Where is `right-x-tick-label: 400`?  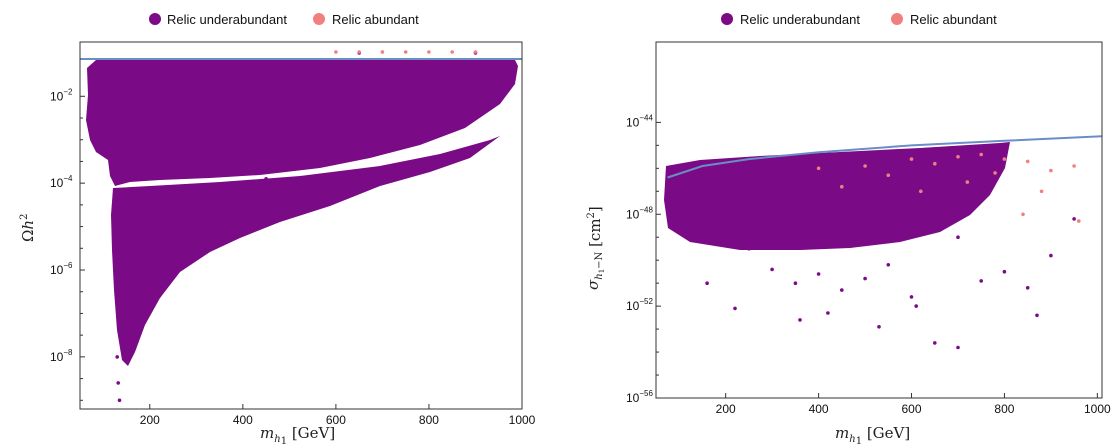
right-x-tick-label: 400 is located at coordinates (819, 409).